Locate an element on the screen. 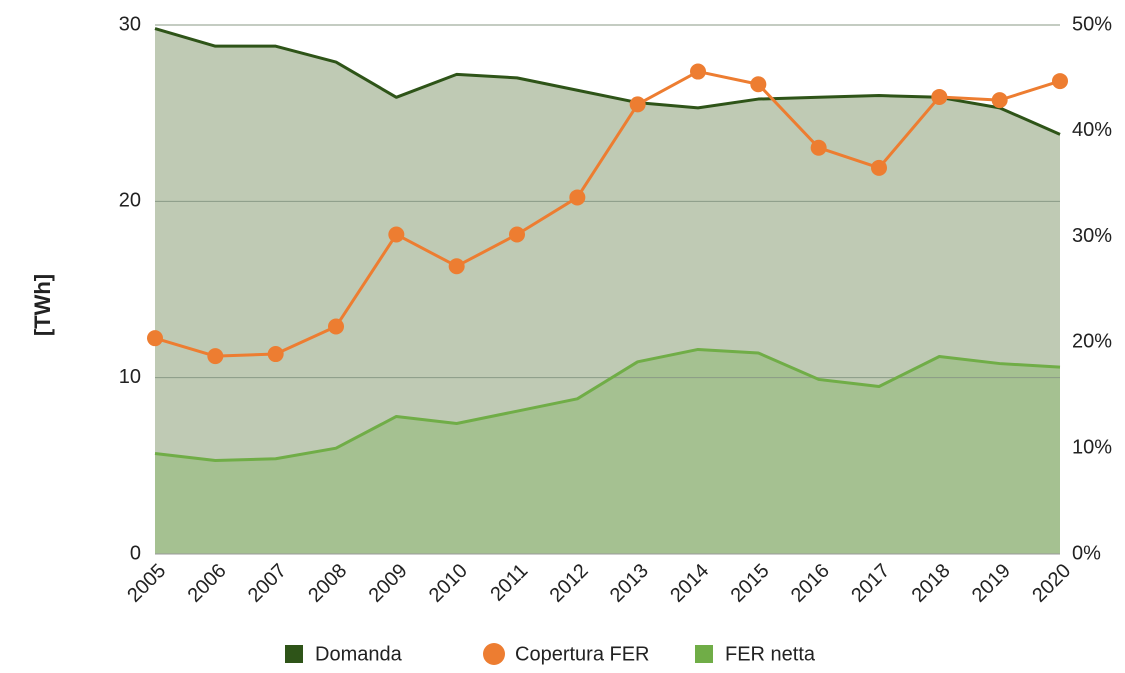 This screenshot has height=673, width=1125. x-tick-label: 2014 is located at coordinates (689, 583).